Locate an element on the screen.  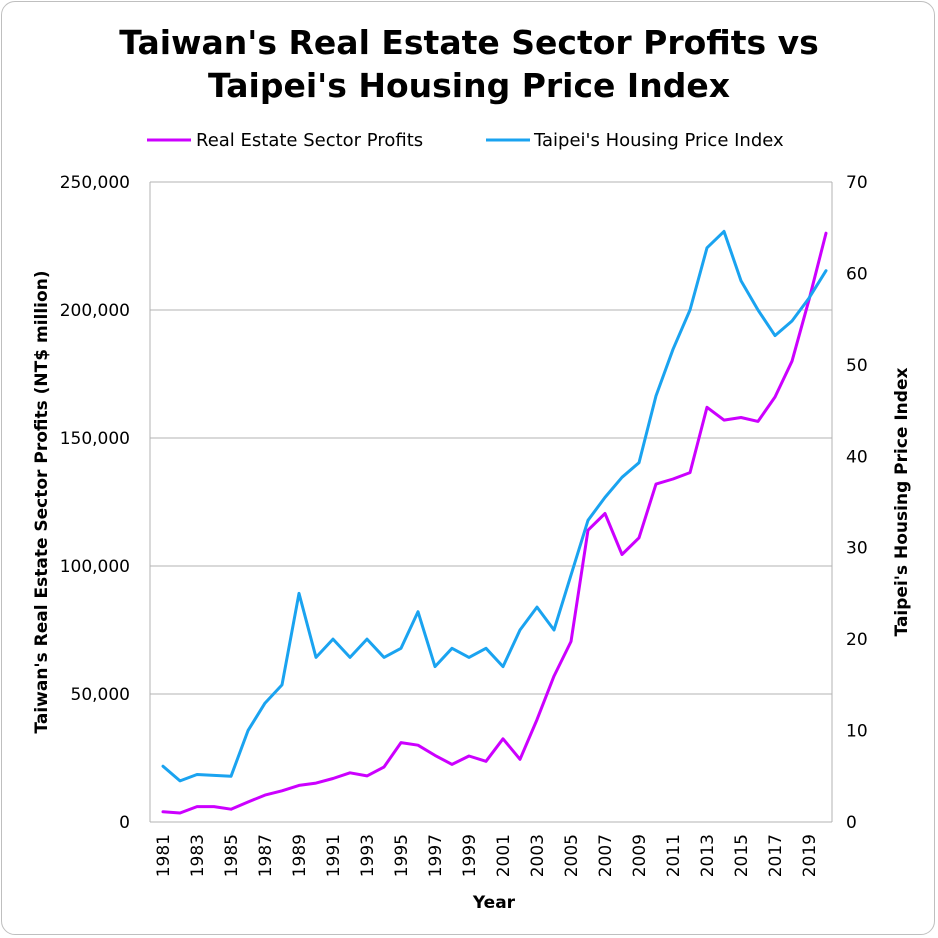
x-tick-label: 1985 is located at coordinates (232, 855).